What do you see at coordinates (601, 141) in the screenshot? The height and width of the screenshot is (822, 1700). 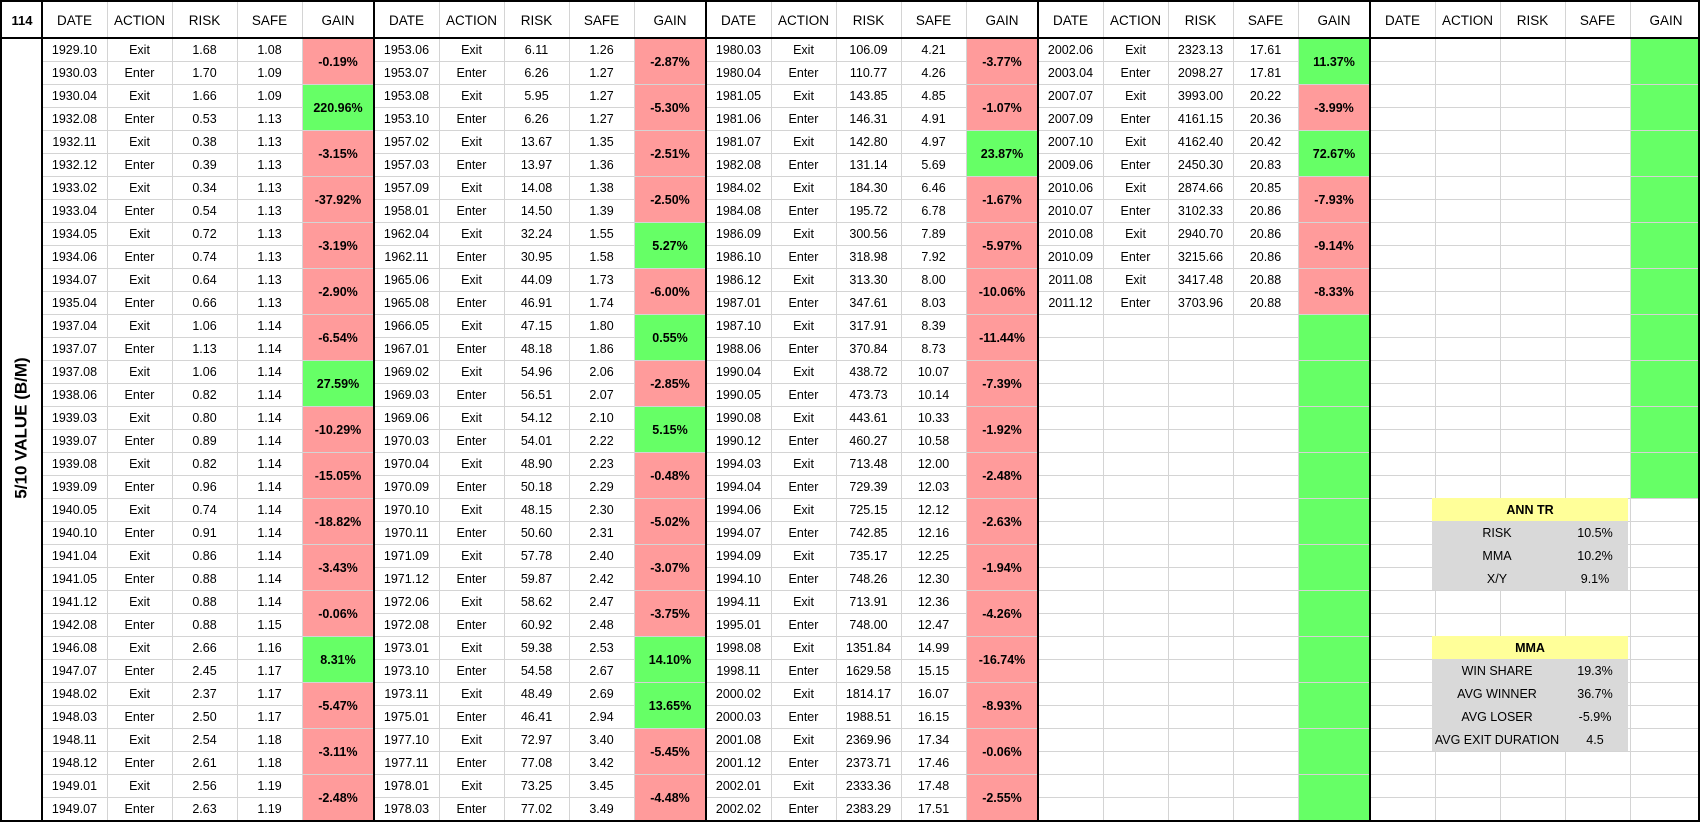 I see `cell-safe: 1.35` at bounding box center [601, 141].